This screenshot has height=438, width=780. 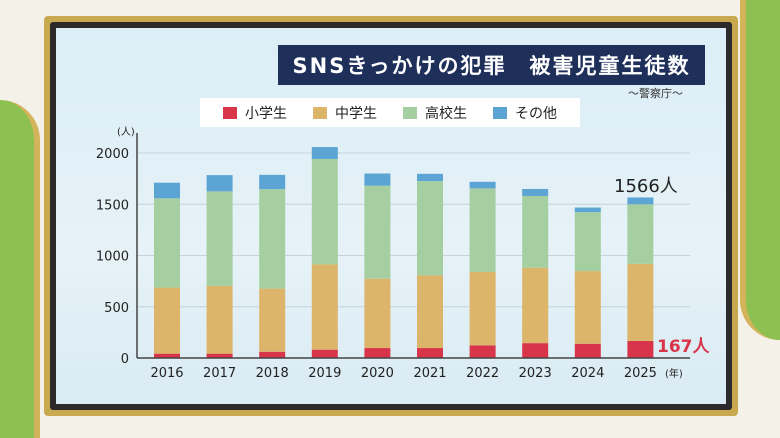 What do you see at coordinates (482, 230) in the screenshot?
I see `bar-高校生-2022` at bounding box center [482, 230].